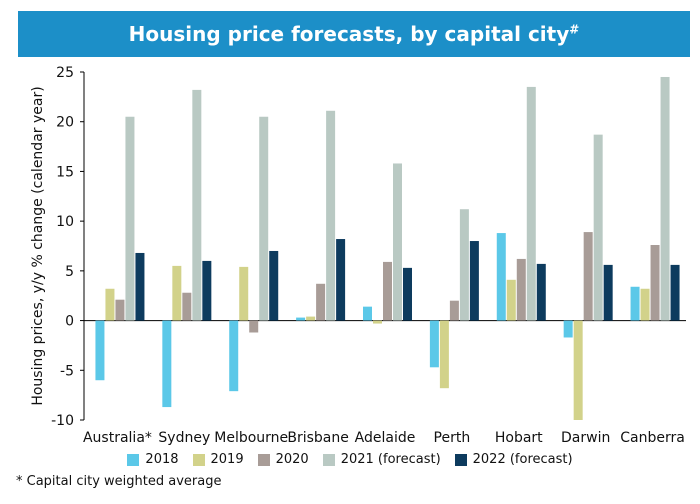  What do you see at coordinates (120, 310) in the screenshot?
I see `bar-australia-2020` at bounding box center [120, 310].